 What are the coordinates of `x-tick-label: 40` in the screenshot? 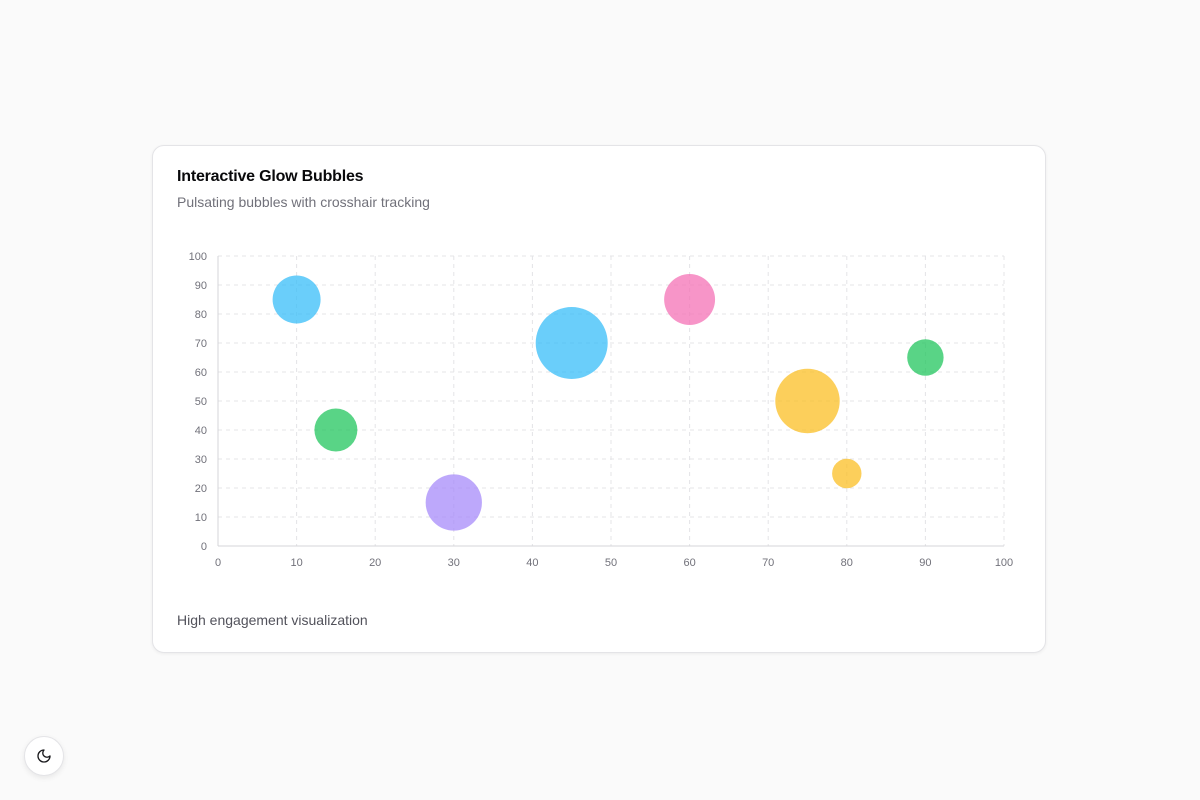 It's located at (532, 563).